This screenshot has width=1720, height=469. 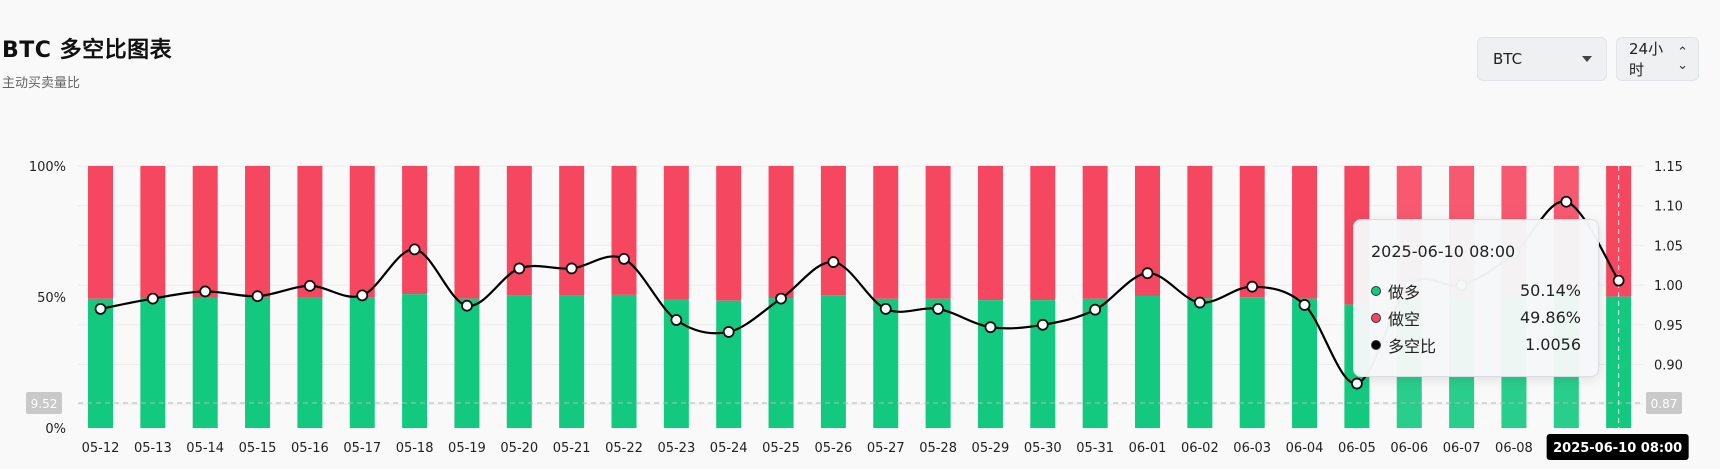 I want to click on right-axis-tick: 1.15, so click(x=1668, y=167).